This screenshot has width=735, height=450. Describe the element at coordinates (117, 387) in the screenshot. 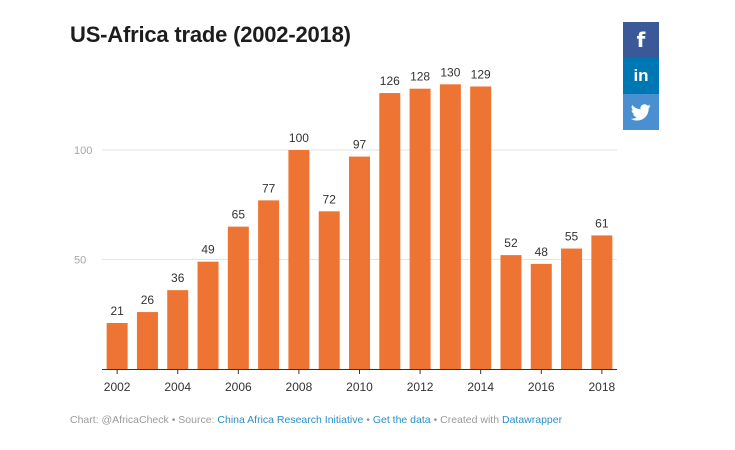

I see `x-tick-label: 2002` at that location.